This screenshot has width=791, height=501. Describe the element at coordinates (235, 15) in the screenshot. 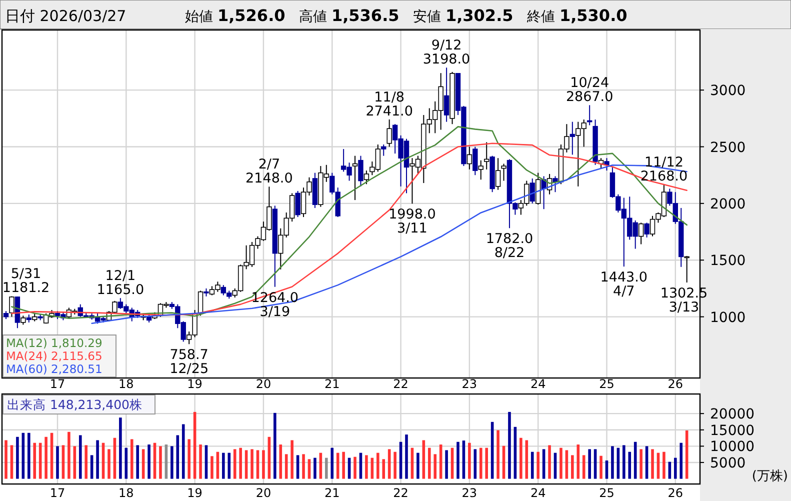

I see `text: 始値 1,526.0` at that location.